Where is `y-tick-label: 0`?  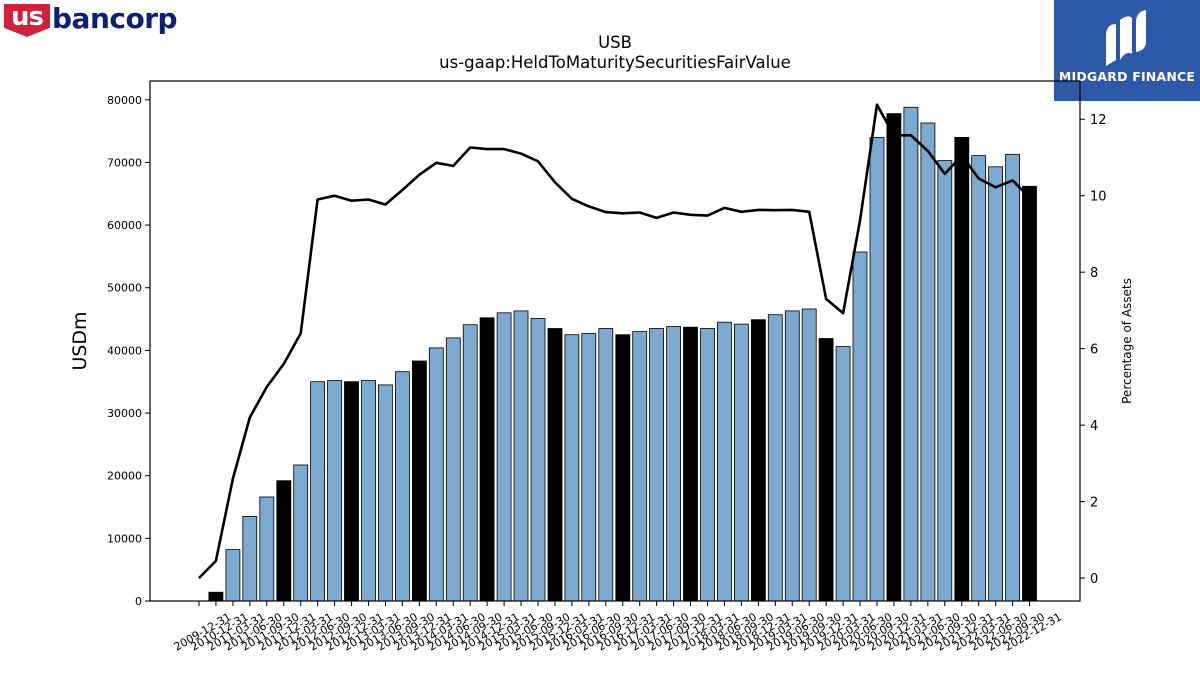
y-tick-label: 0 is located at coordinates (138, 601).